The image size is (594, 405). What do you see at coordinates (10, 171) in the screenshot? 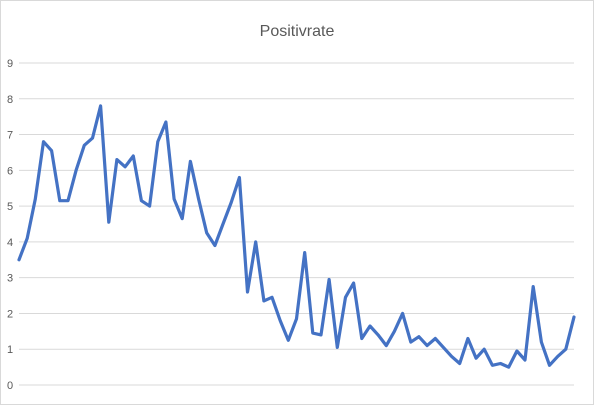
I see `y-tick-label: 6` at bounding box center [10, 171].